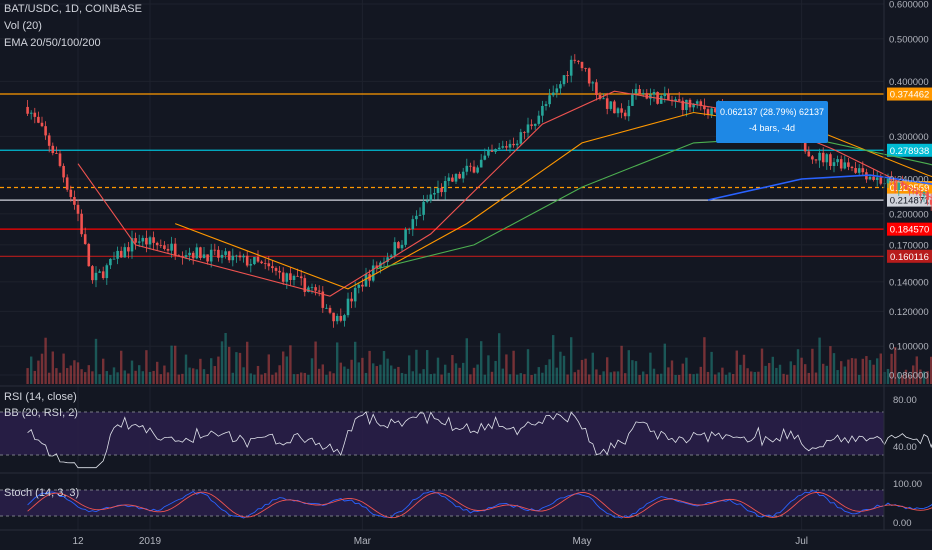  I want to click on y-tick-label: 0.200000, so click(909, 214).